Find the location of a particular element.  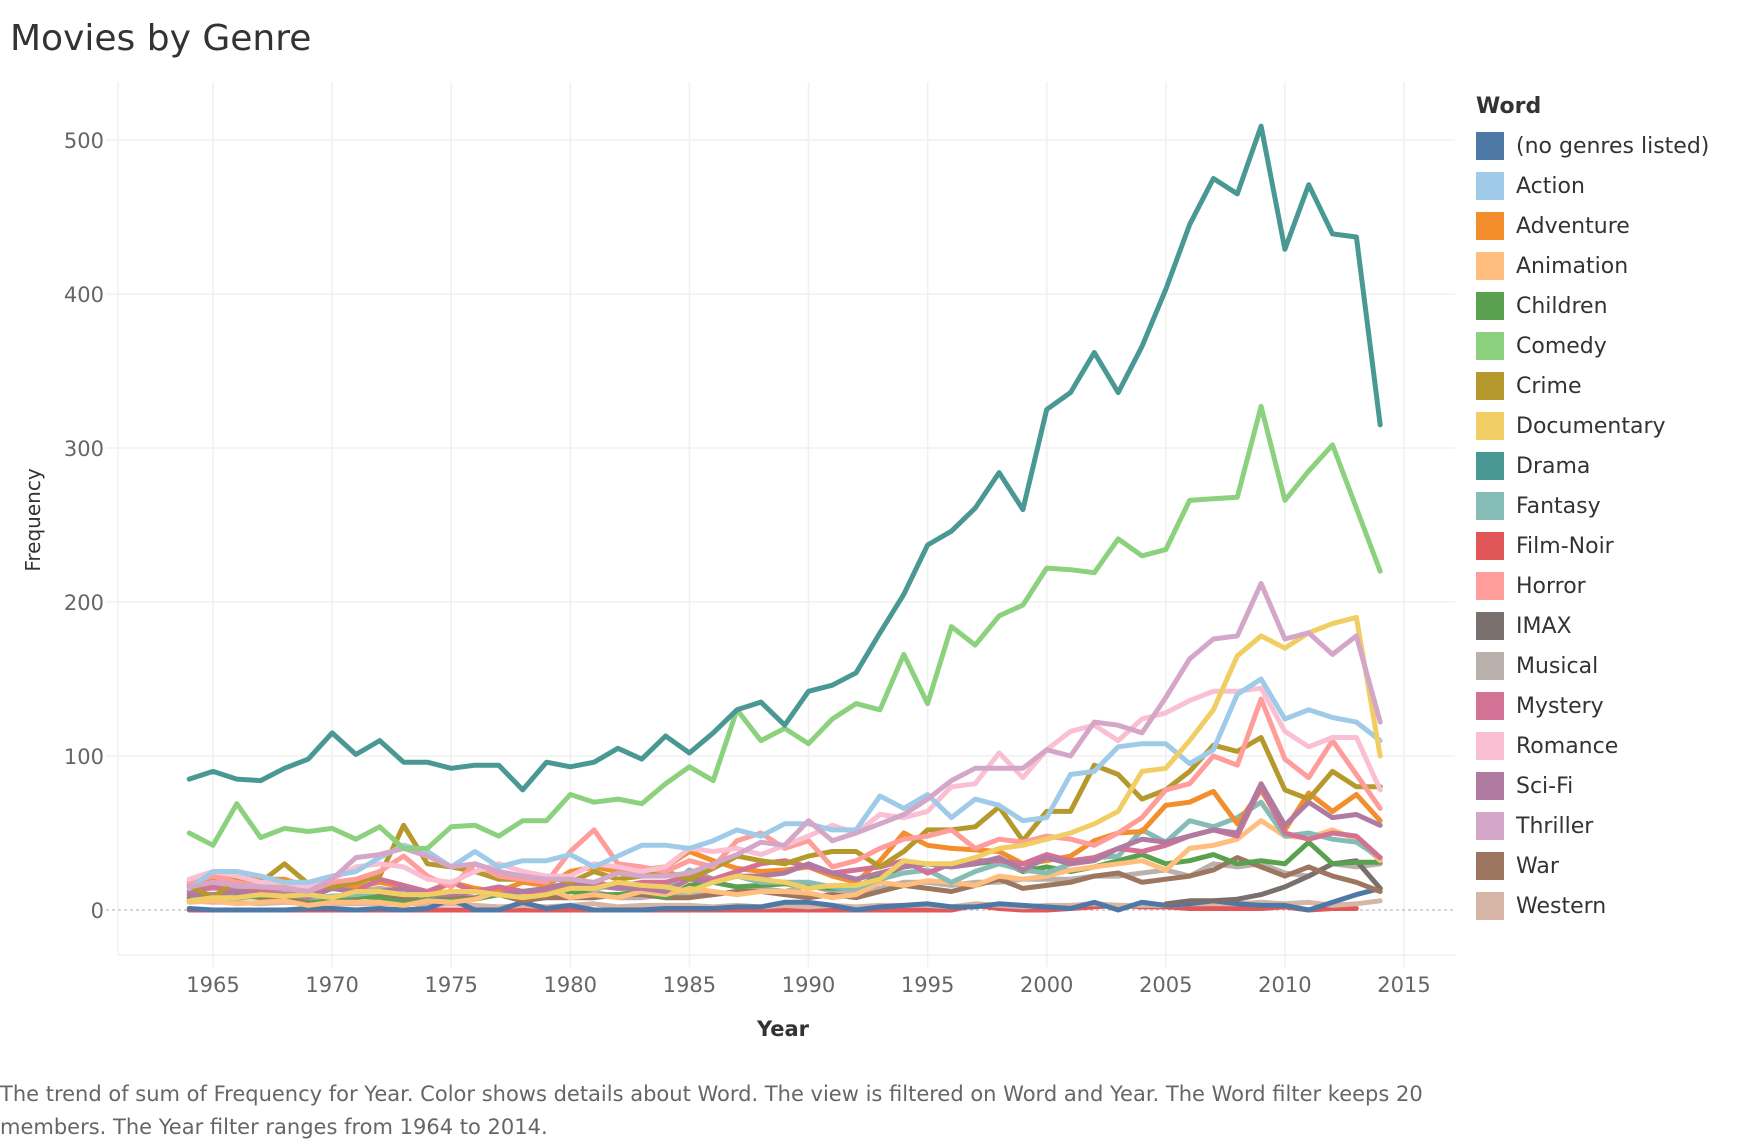

legend-item: Comedy is located at coordinates (1592, 346).